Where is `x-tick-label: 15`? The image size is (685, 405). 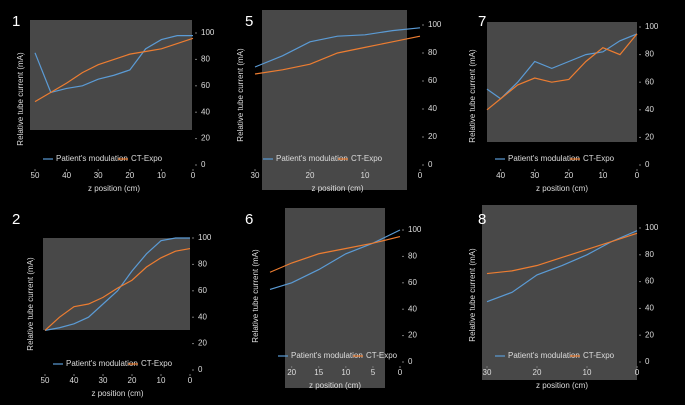
x-tick-label: 15 is located at coordinates (318, 372).